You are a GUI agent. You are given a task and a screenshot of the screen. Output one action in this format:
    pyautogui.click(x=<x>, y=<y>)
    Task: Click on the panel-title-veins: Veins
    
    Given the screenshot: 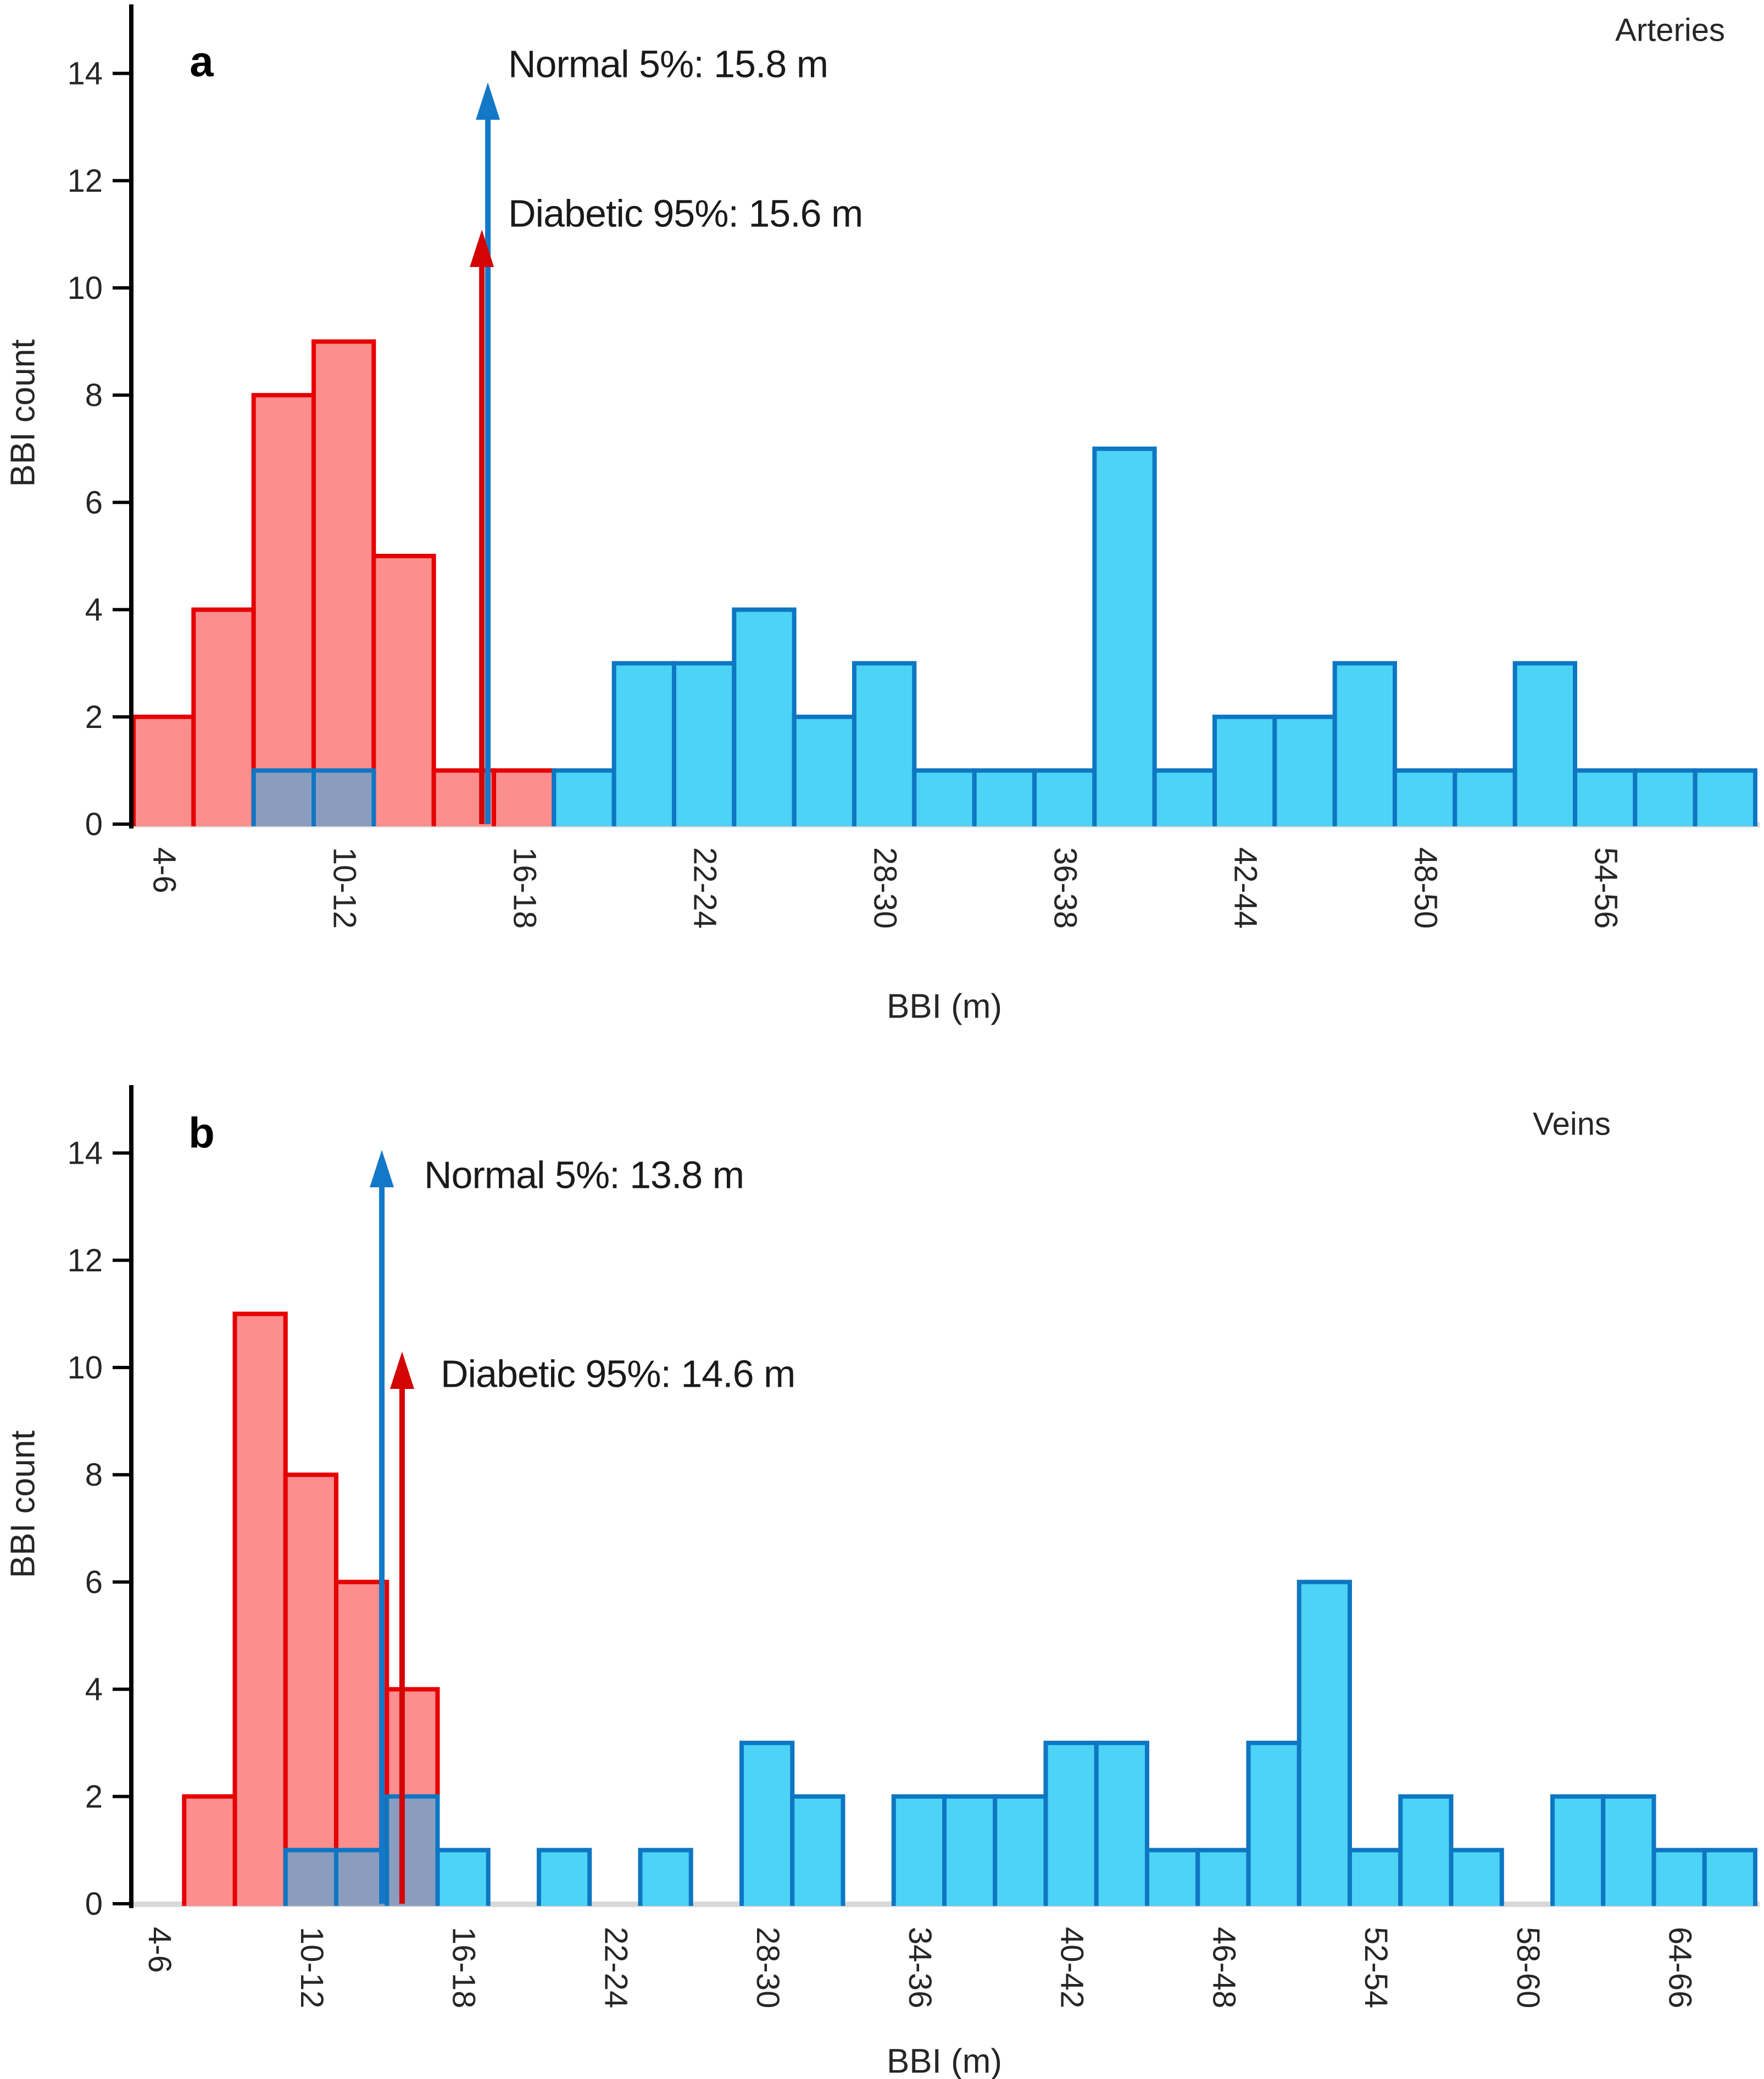 What is the action you would take?
    pyautogui.click(x=1572, y=1124)
    